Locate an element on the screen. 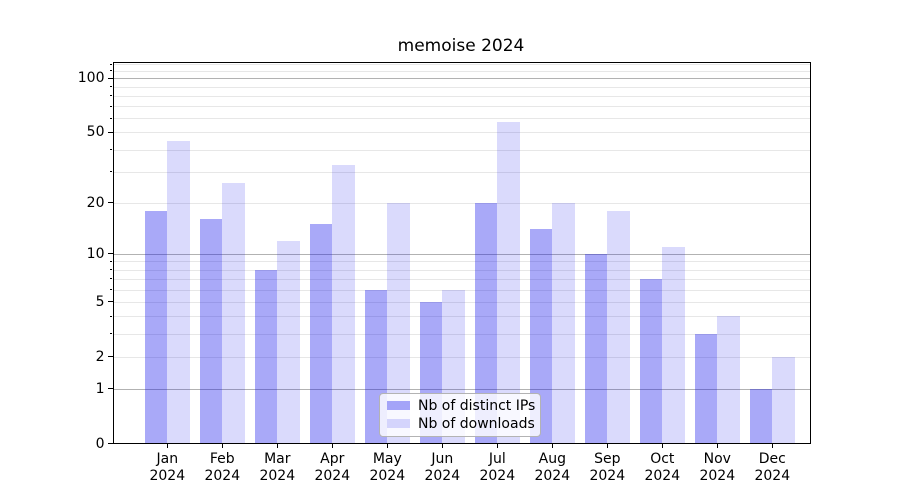  y-tick-label: 20 is located at coordinates (95, 202).